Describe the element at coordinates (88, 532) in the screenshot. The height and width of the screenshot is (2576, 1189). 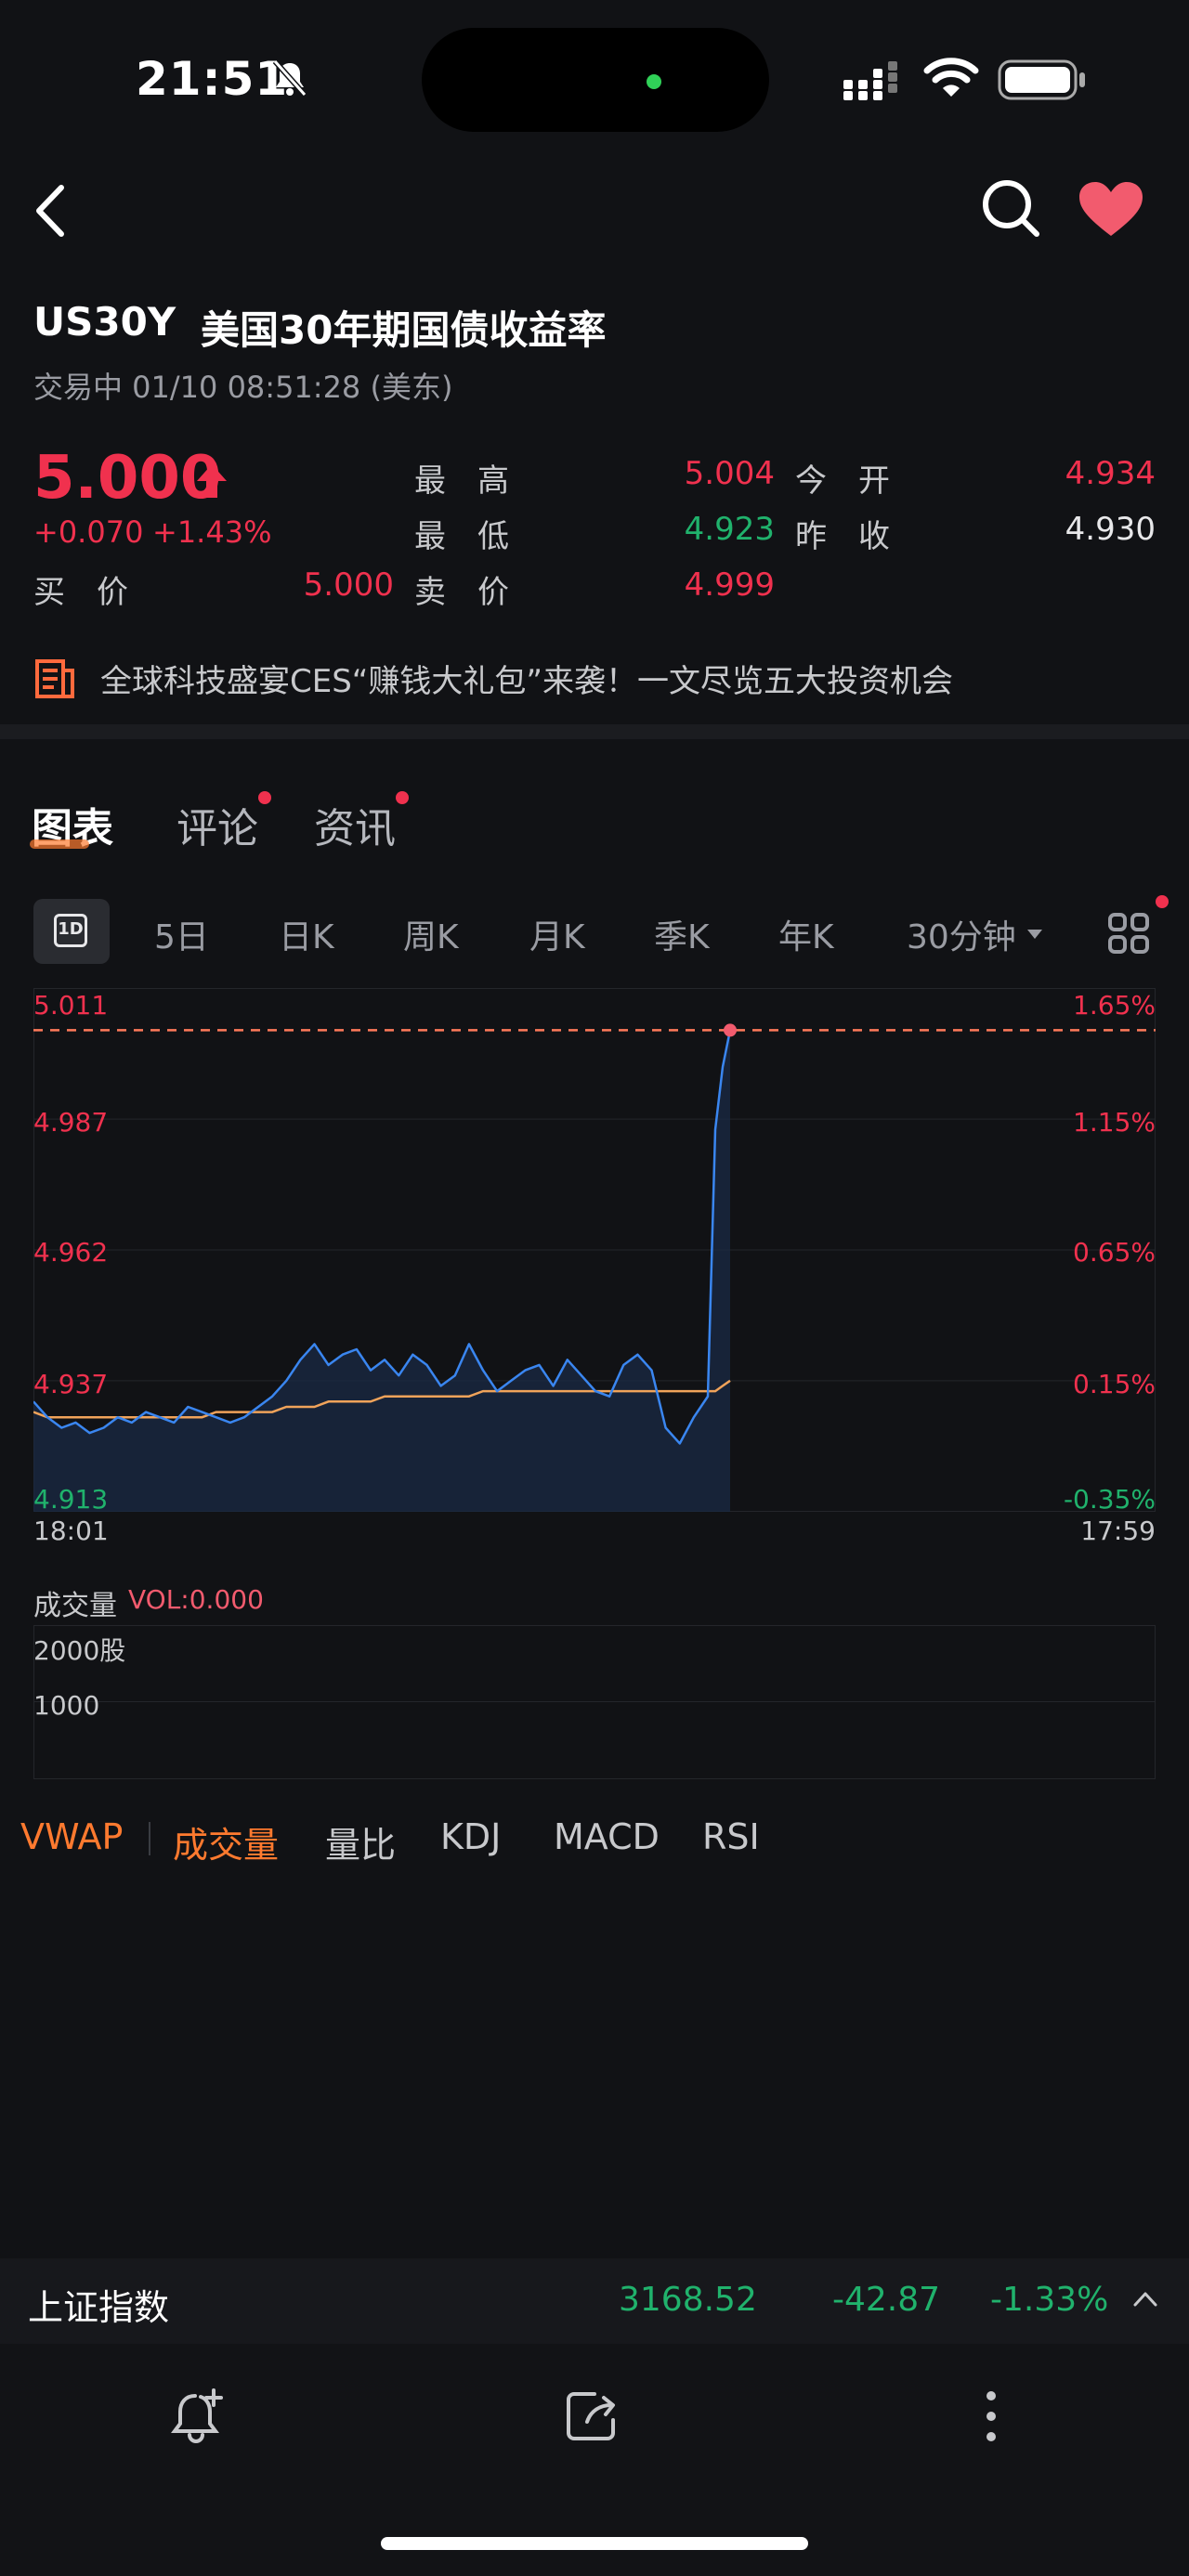
I see `price-change: +0.070` at that location.